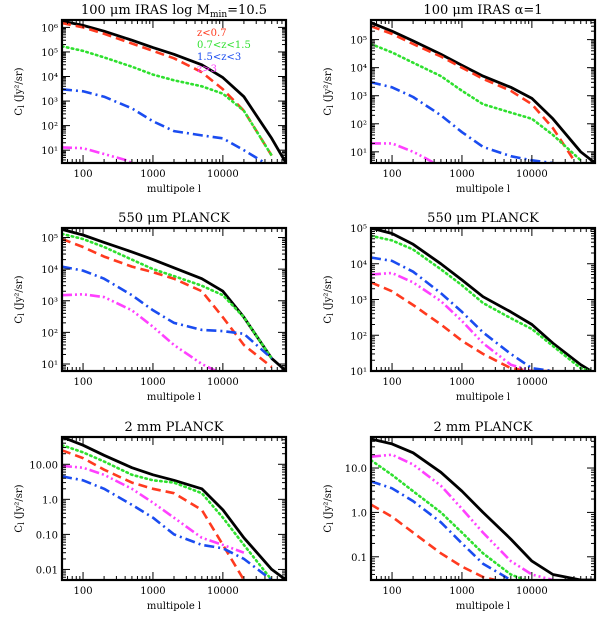  What do you see at coordinates (219, 57) in the screenshot?
I see `legend-entry: 1.5<z<3` at bounding box center [219, 57].